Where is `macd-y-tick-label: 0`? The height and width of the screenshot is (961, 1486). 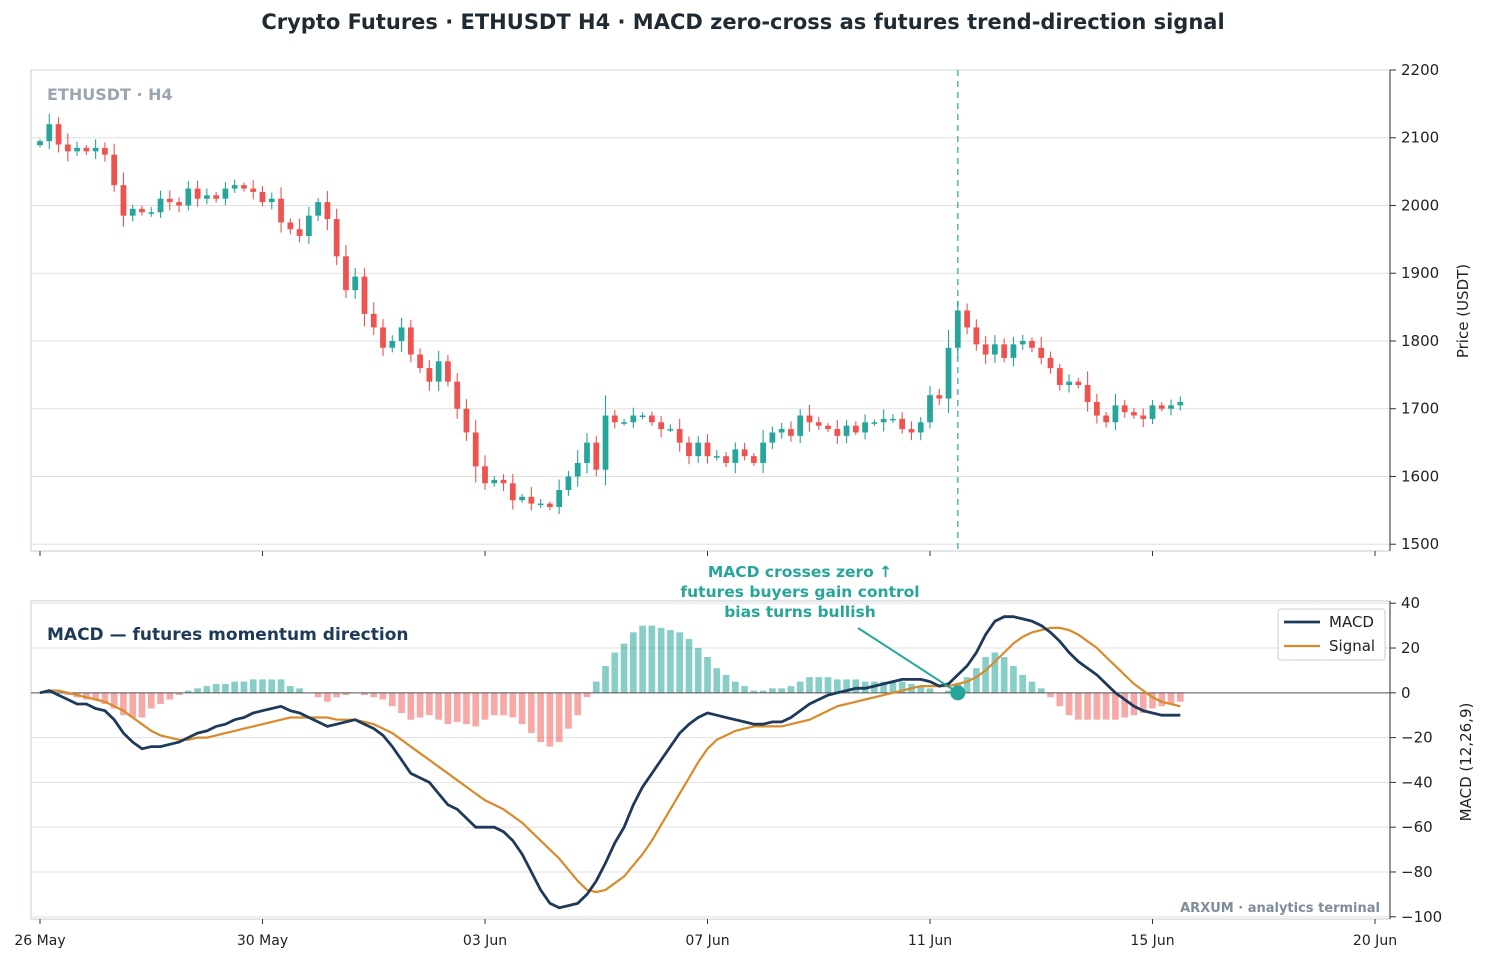
macd-y-tick-label: 0 is located at coordinates (1406, 693).